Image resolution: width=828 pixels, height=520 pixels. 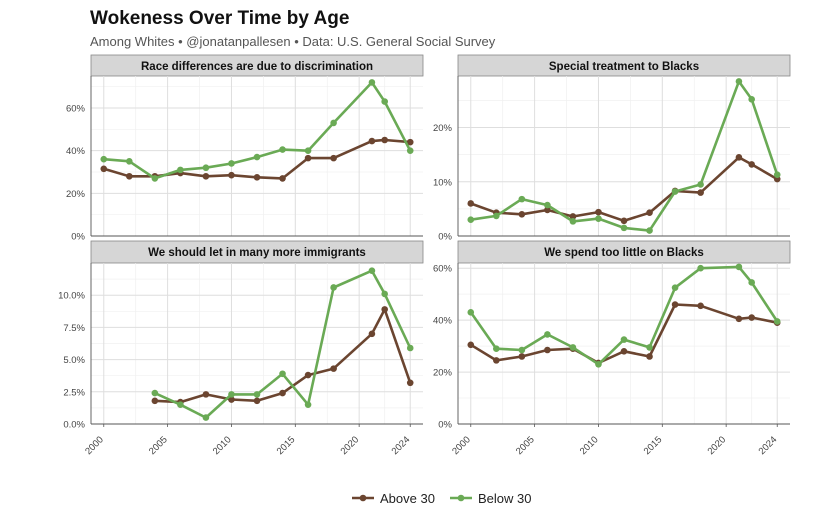 I want to click on y-tick-label: 10%, so click(x=443, y=182).